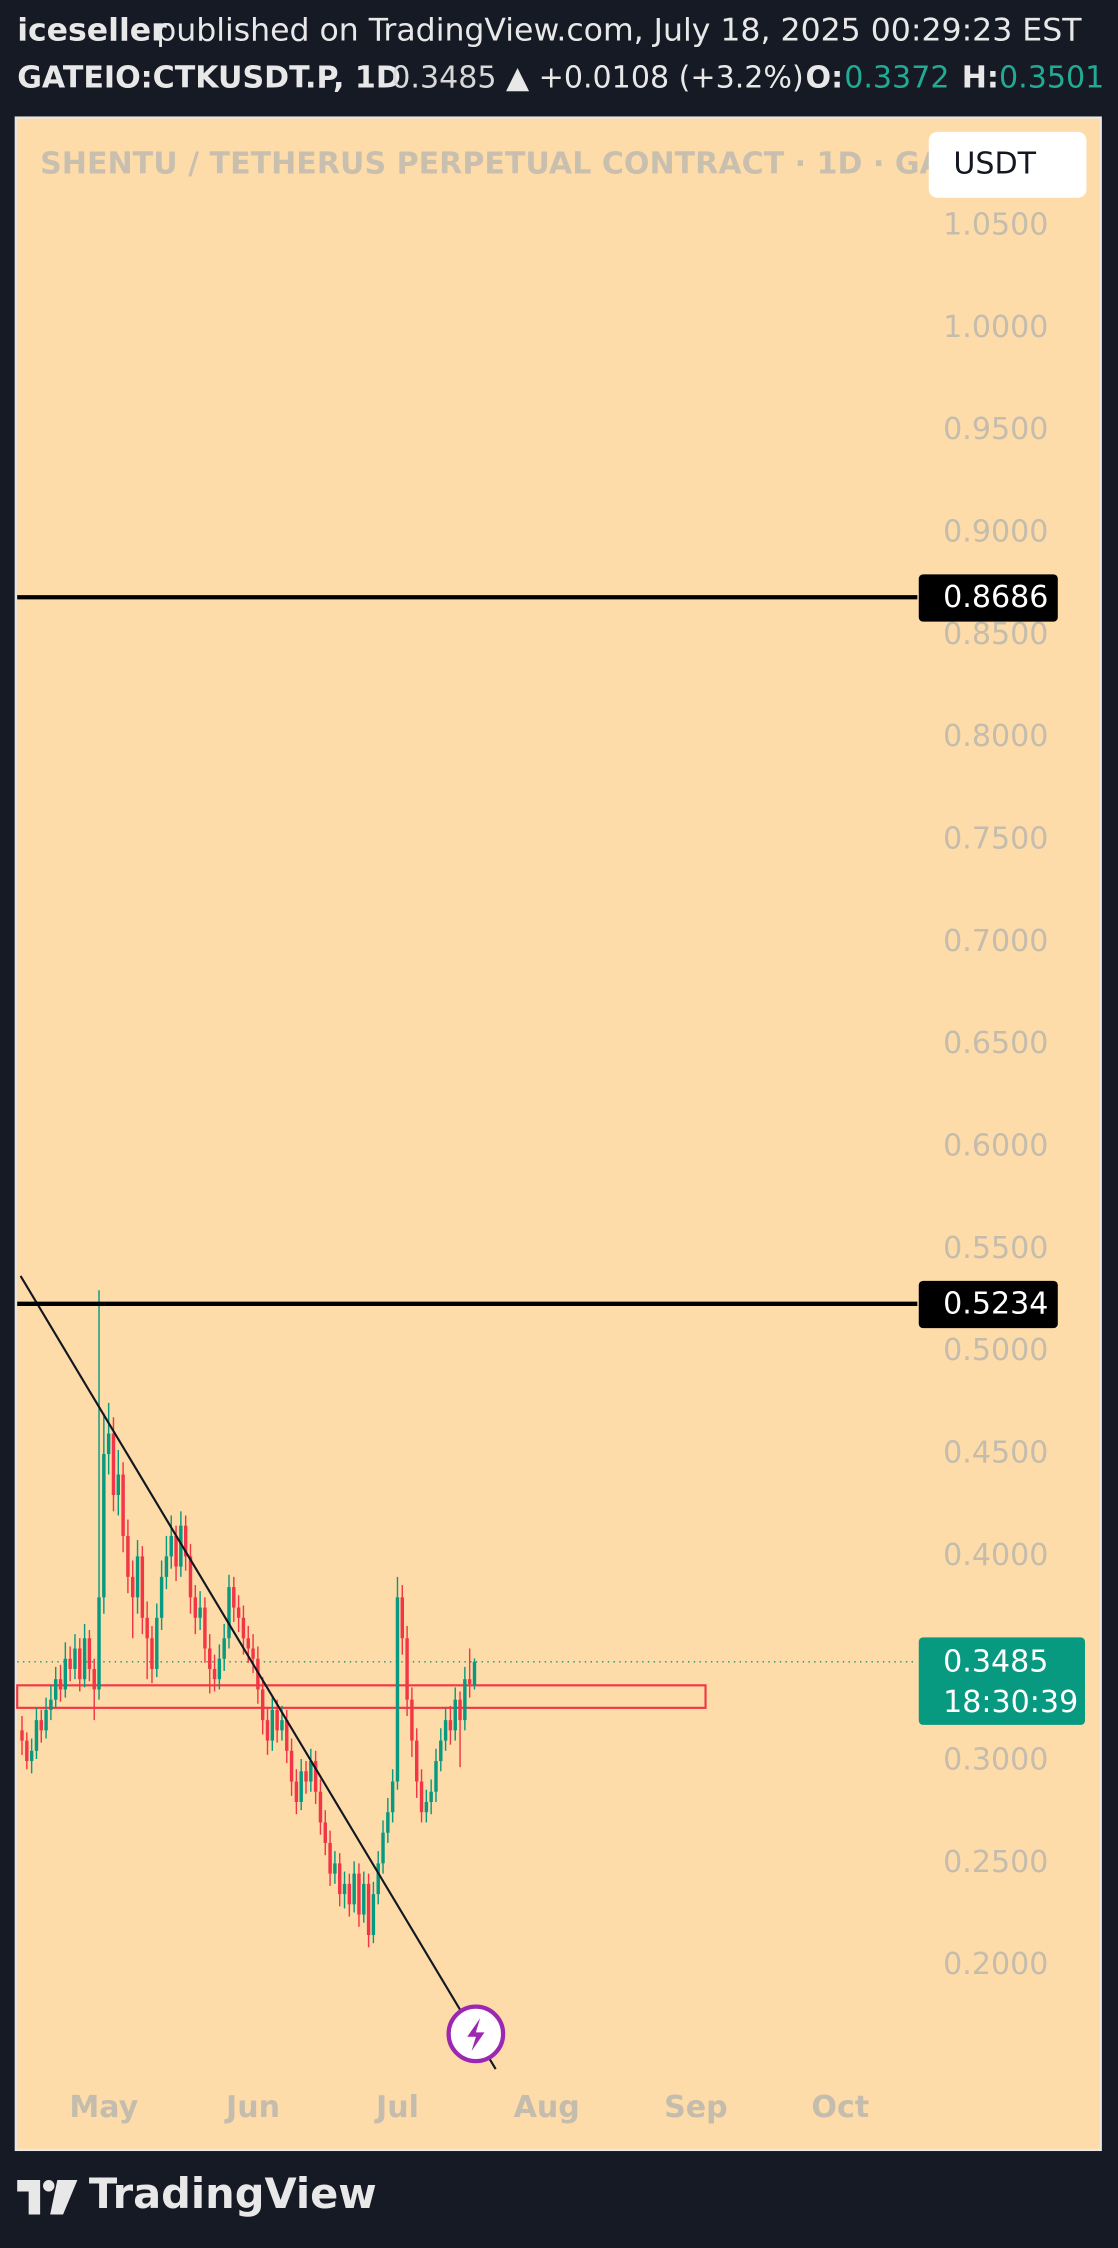 The width and height of the screenshot is (1118, 2248). I want to click on x-tick-label: Sep, so click(696, 2107).